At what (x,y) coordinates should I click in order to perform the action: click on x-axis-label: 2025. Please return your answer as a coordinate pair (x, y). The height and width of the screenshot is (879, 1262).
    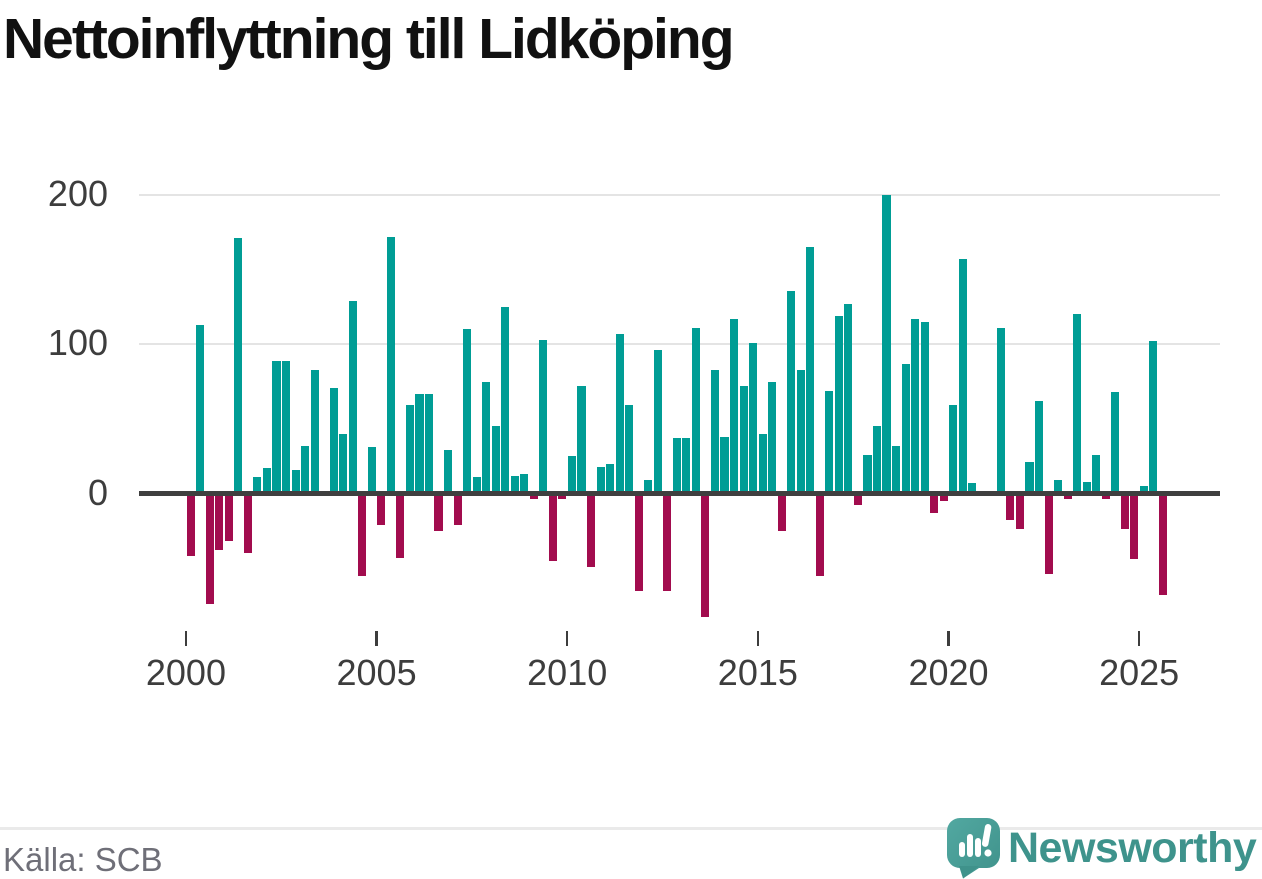
    Looking at the image, I should click on (1139, 672).